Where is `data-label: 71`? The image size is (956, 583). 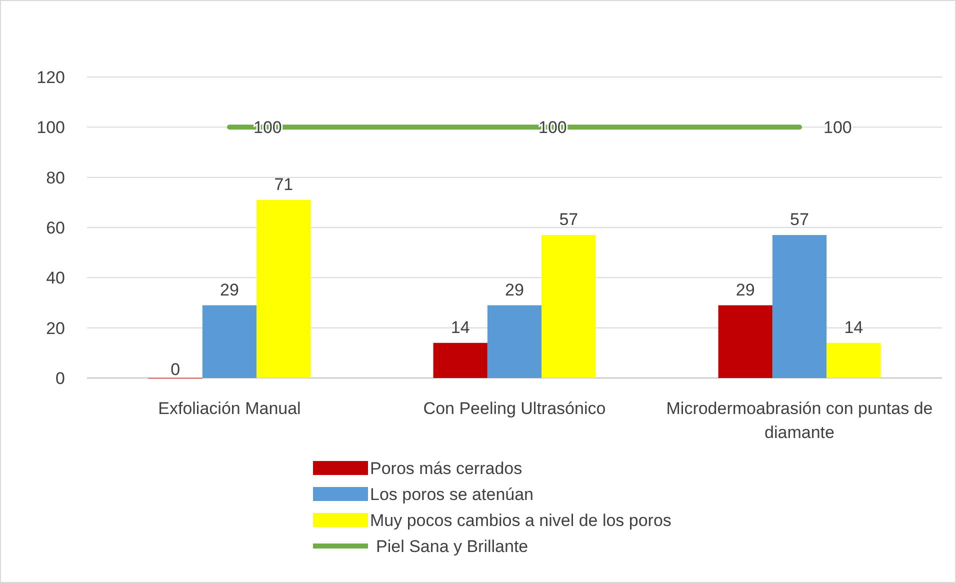
data-label: 71 is located at coordinates (284, 184).